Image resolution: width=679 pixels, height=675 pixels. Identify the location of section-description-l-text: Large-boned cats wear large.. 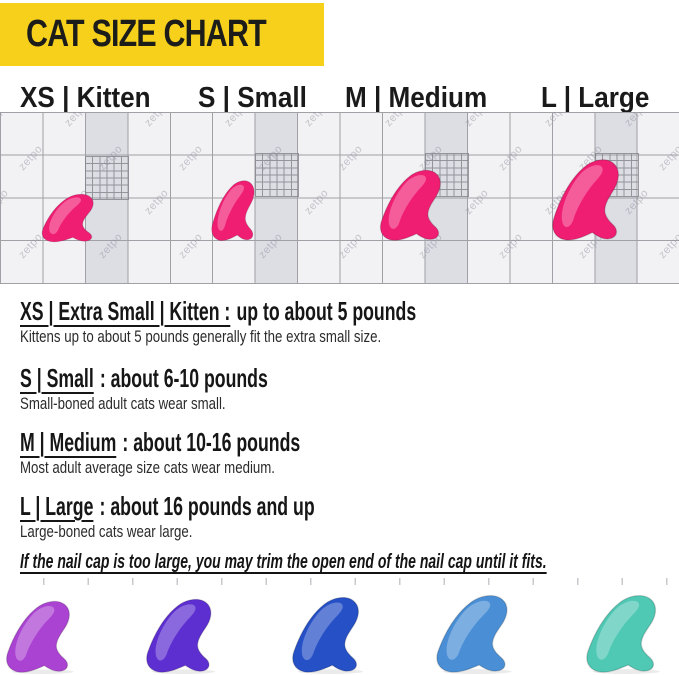
(106, 531).